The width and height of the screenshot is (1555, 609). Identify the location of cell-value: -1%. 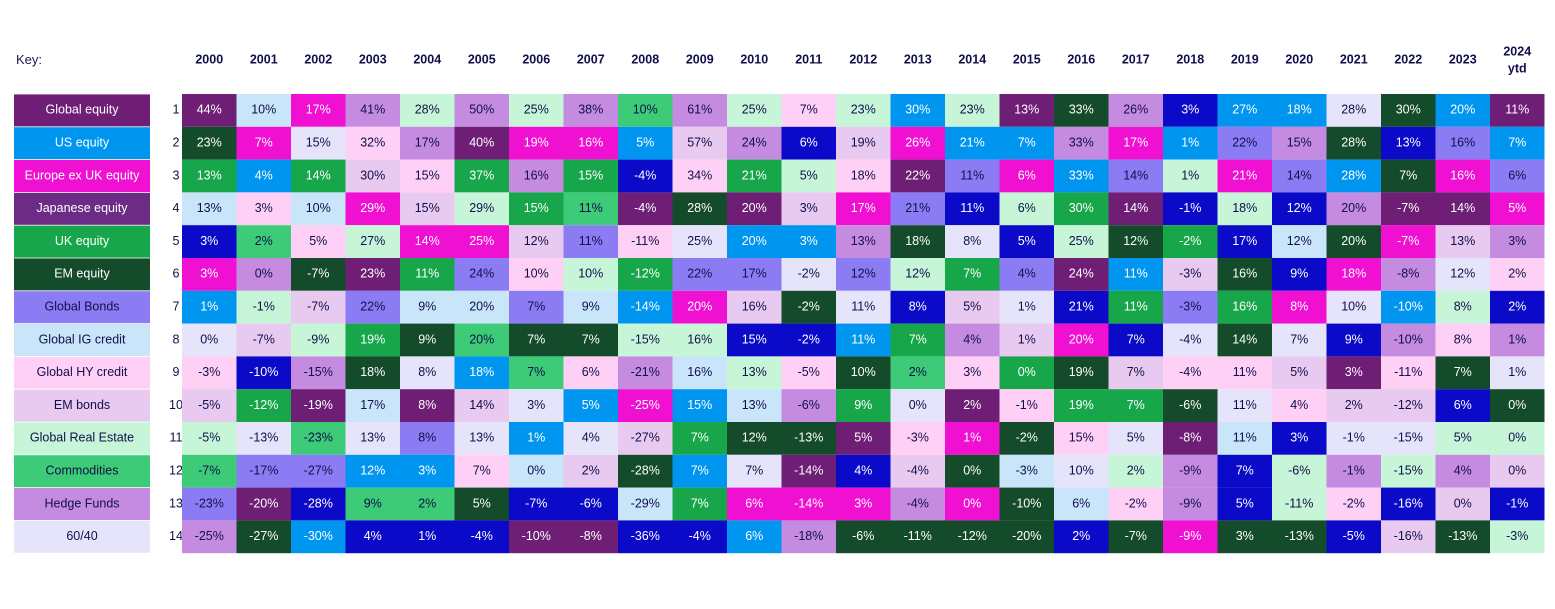
(1190, 208).